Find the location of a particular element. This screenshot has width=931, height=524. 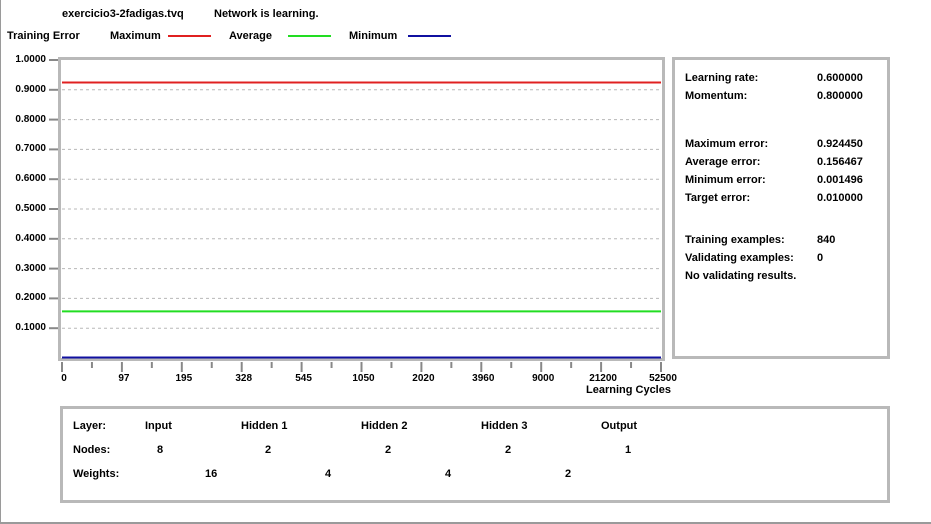

weights-row-label: Weights: is located at coordinates (96, 474).